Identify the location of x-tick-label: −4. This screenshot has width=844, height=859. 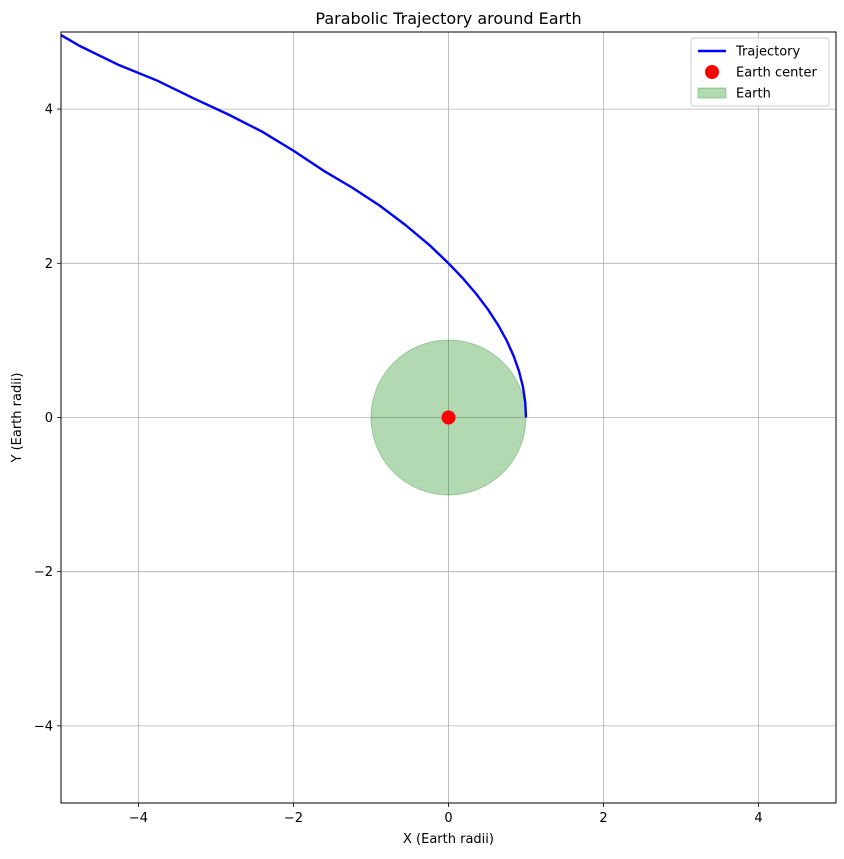
(138, 818).